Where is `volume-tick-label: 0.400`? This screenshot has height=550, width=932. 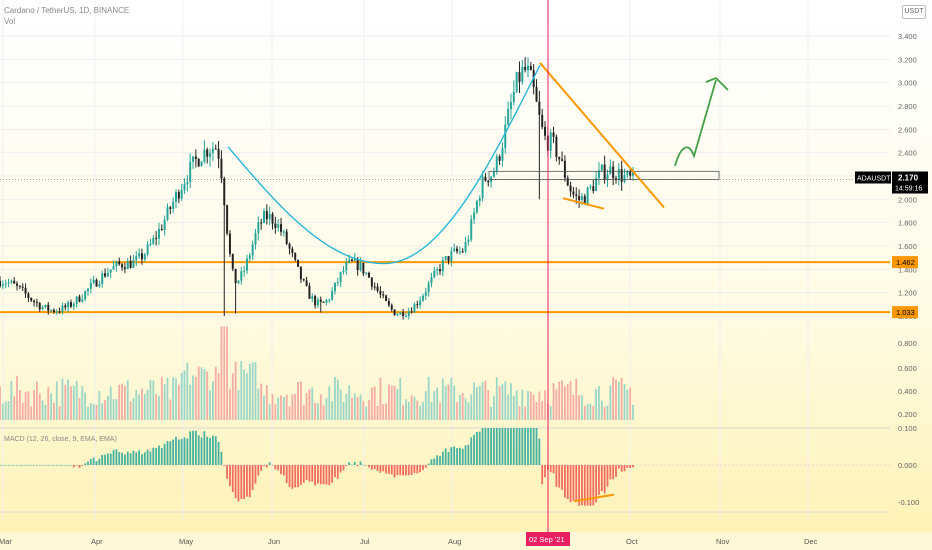
volume-tick-label: 0.400 is located at coordinates (907, 391).